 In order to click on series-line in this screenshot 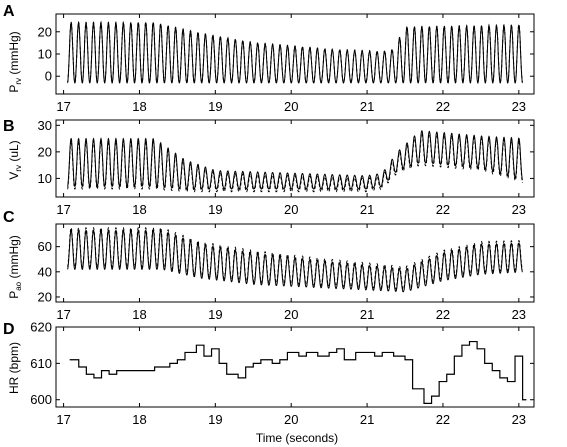, I will do `click(298, 372)`.